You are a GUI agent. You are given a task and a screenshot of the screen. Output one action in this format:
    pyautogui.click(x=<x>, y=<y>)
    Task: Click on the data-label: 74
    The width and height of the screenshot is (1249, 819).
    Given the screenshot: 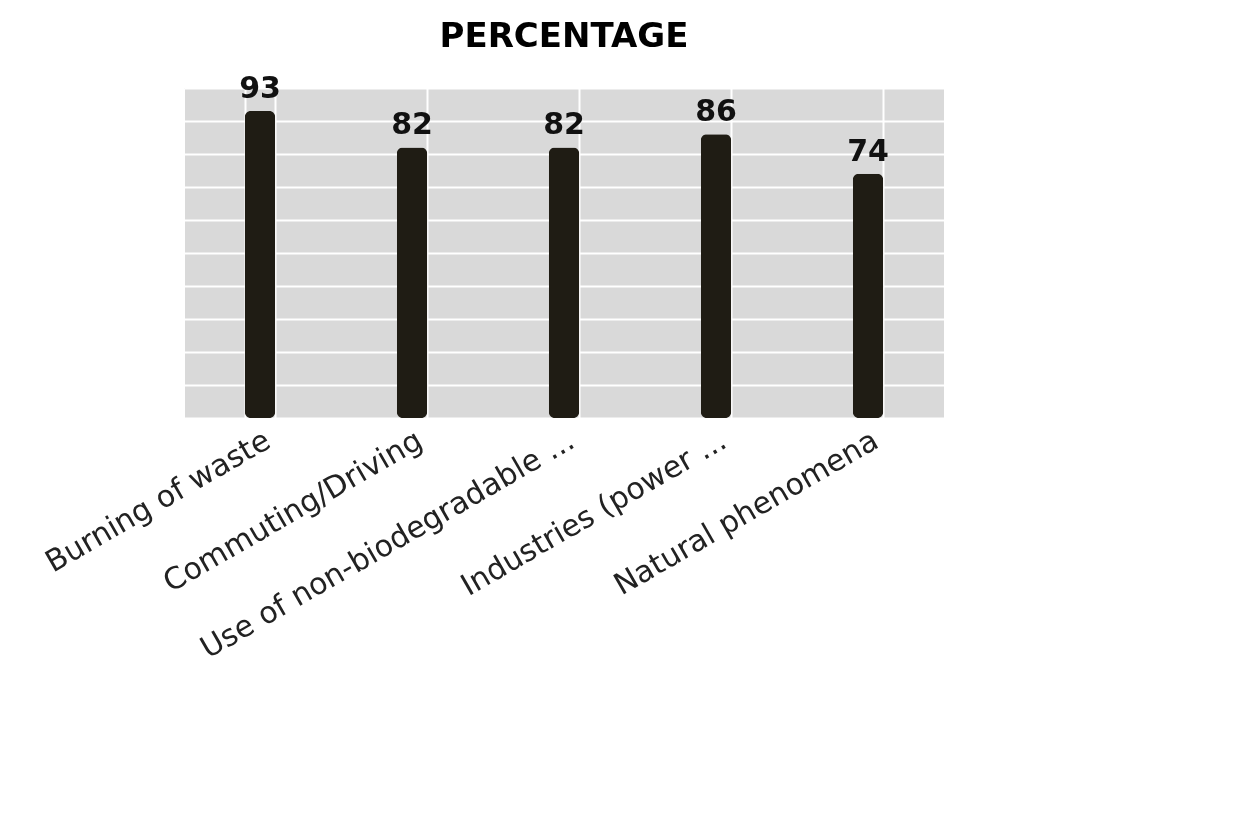 What is the action you would take?
    pyautogui.click(x=868, y=150)
    